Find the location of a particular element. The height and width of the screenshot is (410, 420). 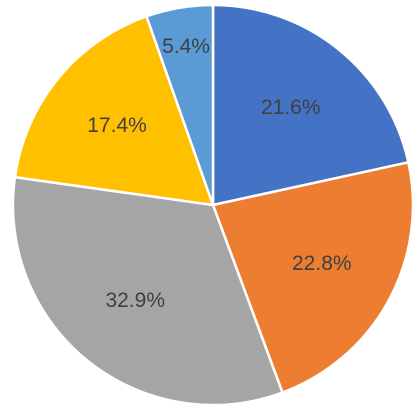

data-label: 22.8% is located at coordinates (322, 263).